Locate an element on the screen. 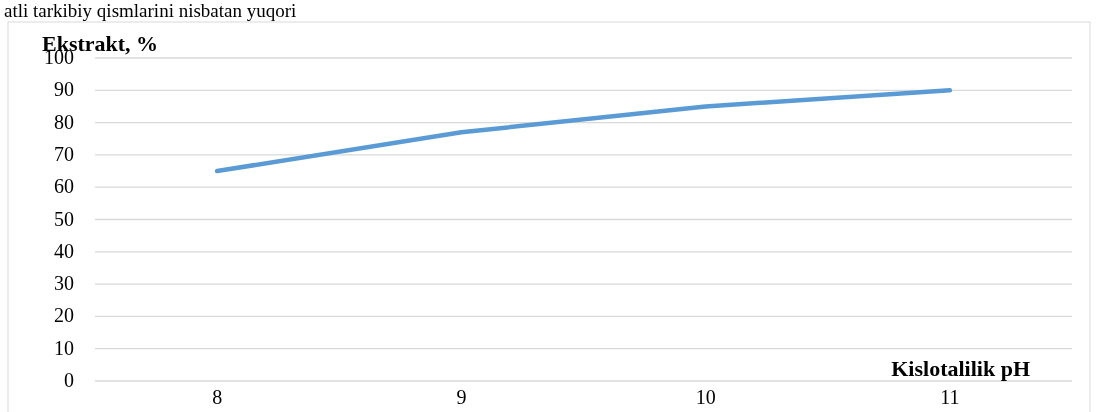  y-tick-label: 60 is located at coordinates (64, 186).